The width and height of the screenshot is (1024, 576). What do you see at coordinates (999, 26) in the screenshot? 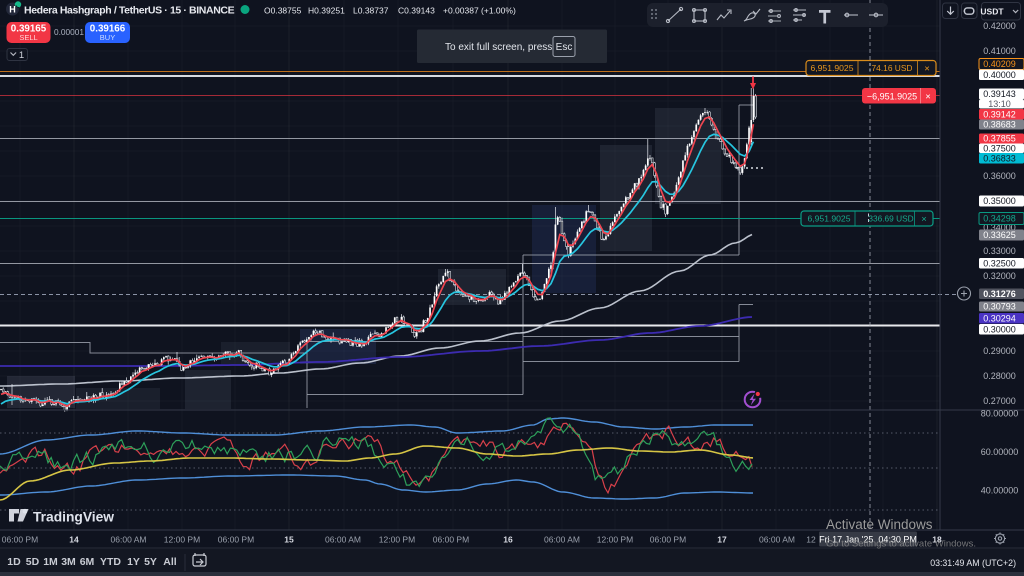
I see `svg-text: 0.42000` at bounding box center [999, 26].